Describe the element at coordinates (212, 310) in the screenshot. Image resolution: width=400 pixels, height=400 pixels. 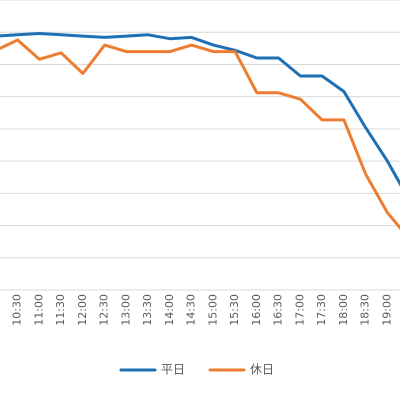
I see `x-tick-label: 15:00` at that location.